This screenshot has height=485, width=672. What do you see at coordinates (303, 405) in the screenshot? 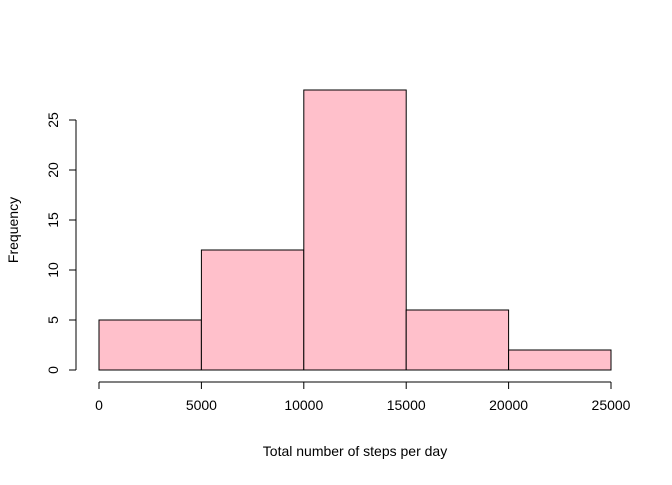
I see `x-tick-label-2: 10000` at bounding box center [303, 405].